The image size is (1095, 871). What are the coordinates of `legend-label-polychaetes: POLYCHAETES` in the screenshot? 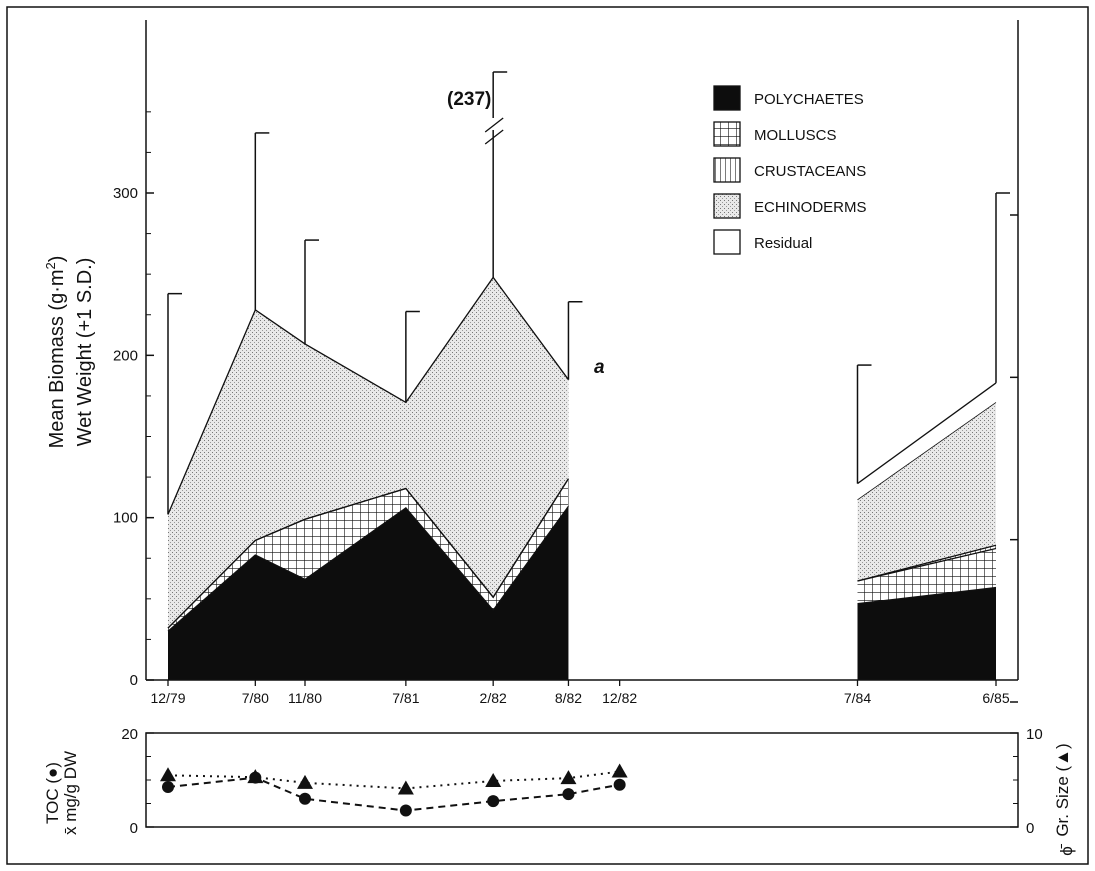 It's located at (809, 99).